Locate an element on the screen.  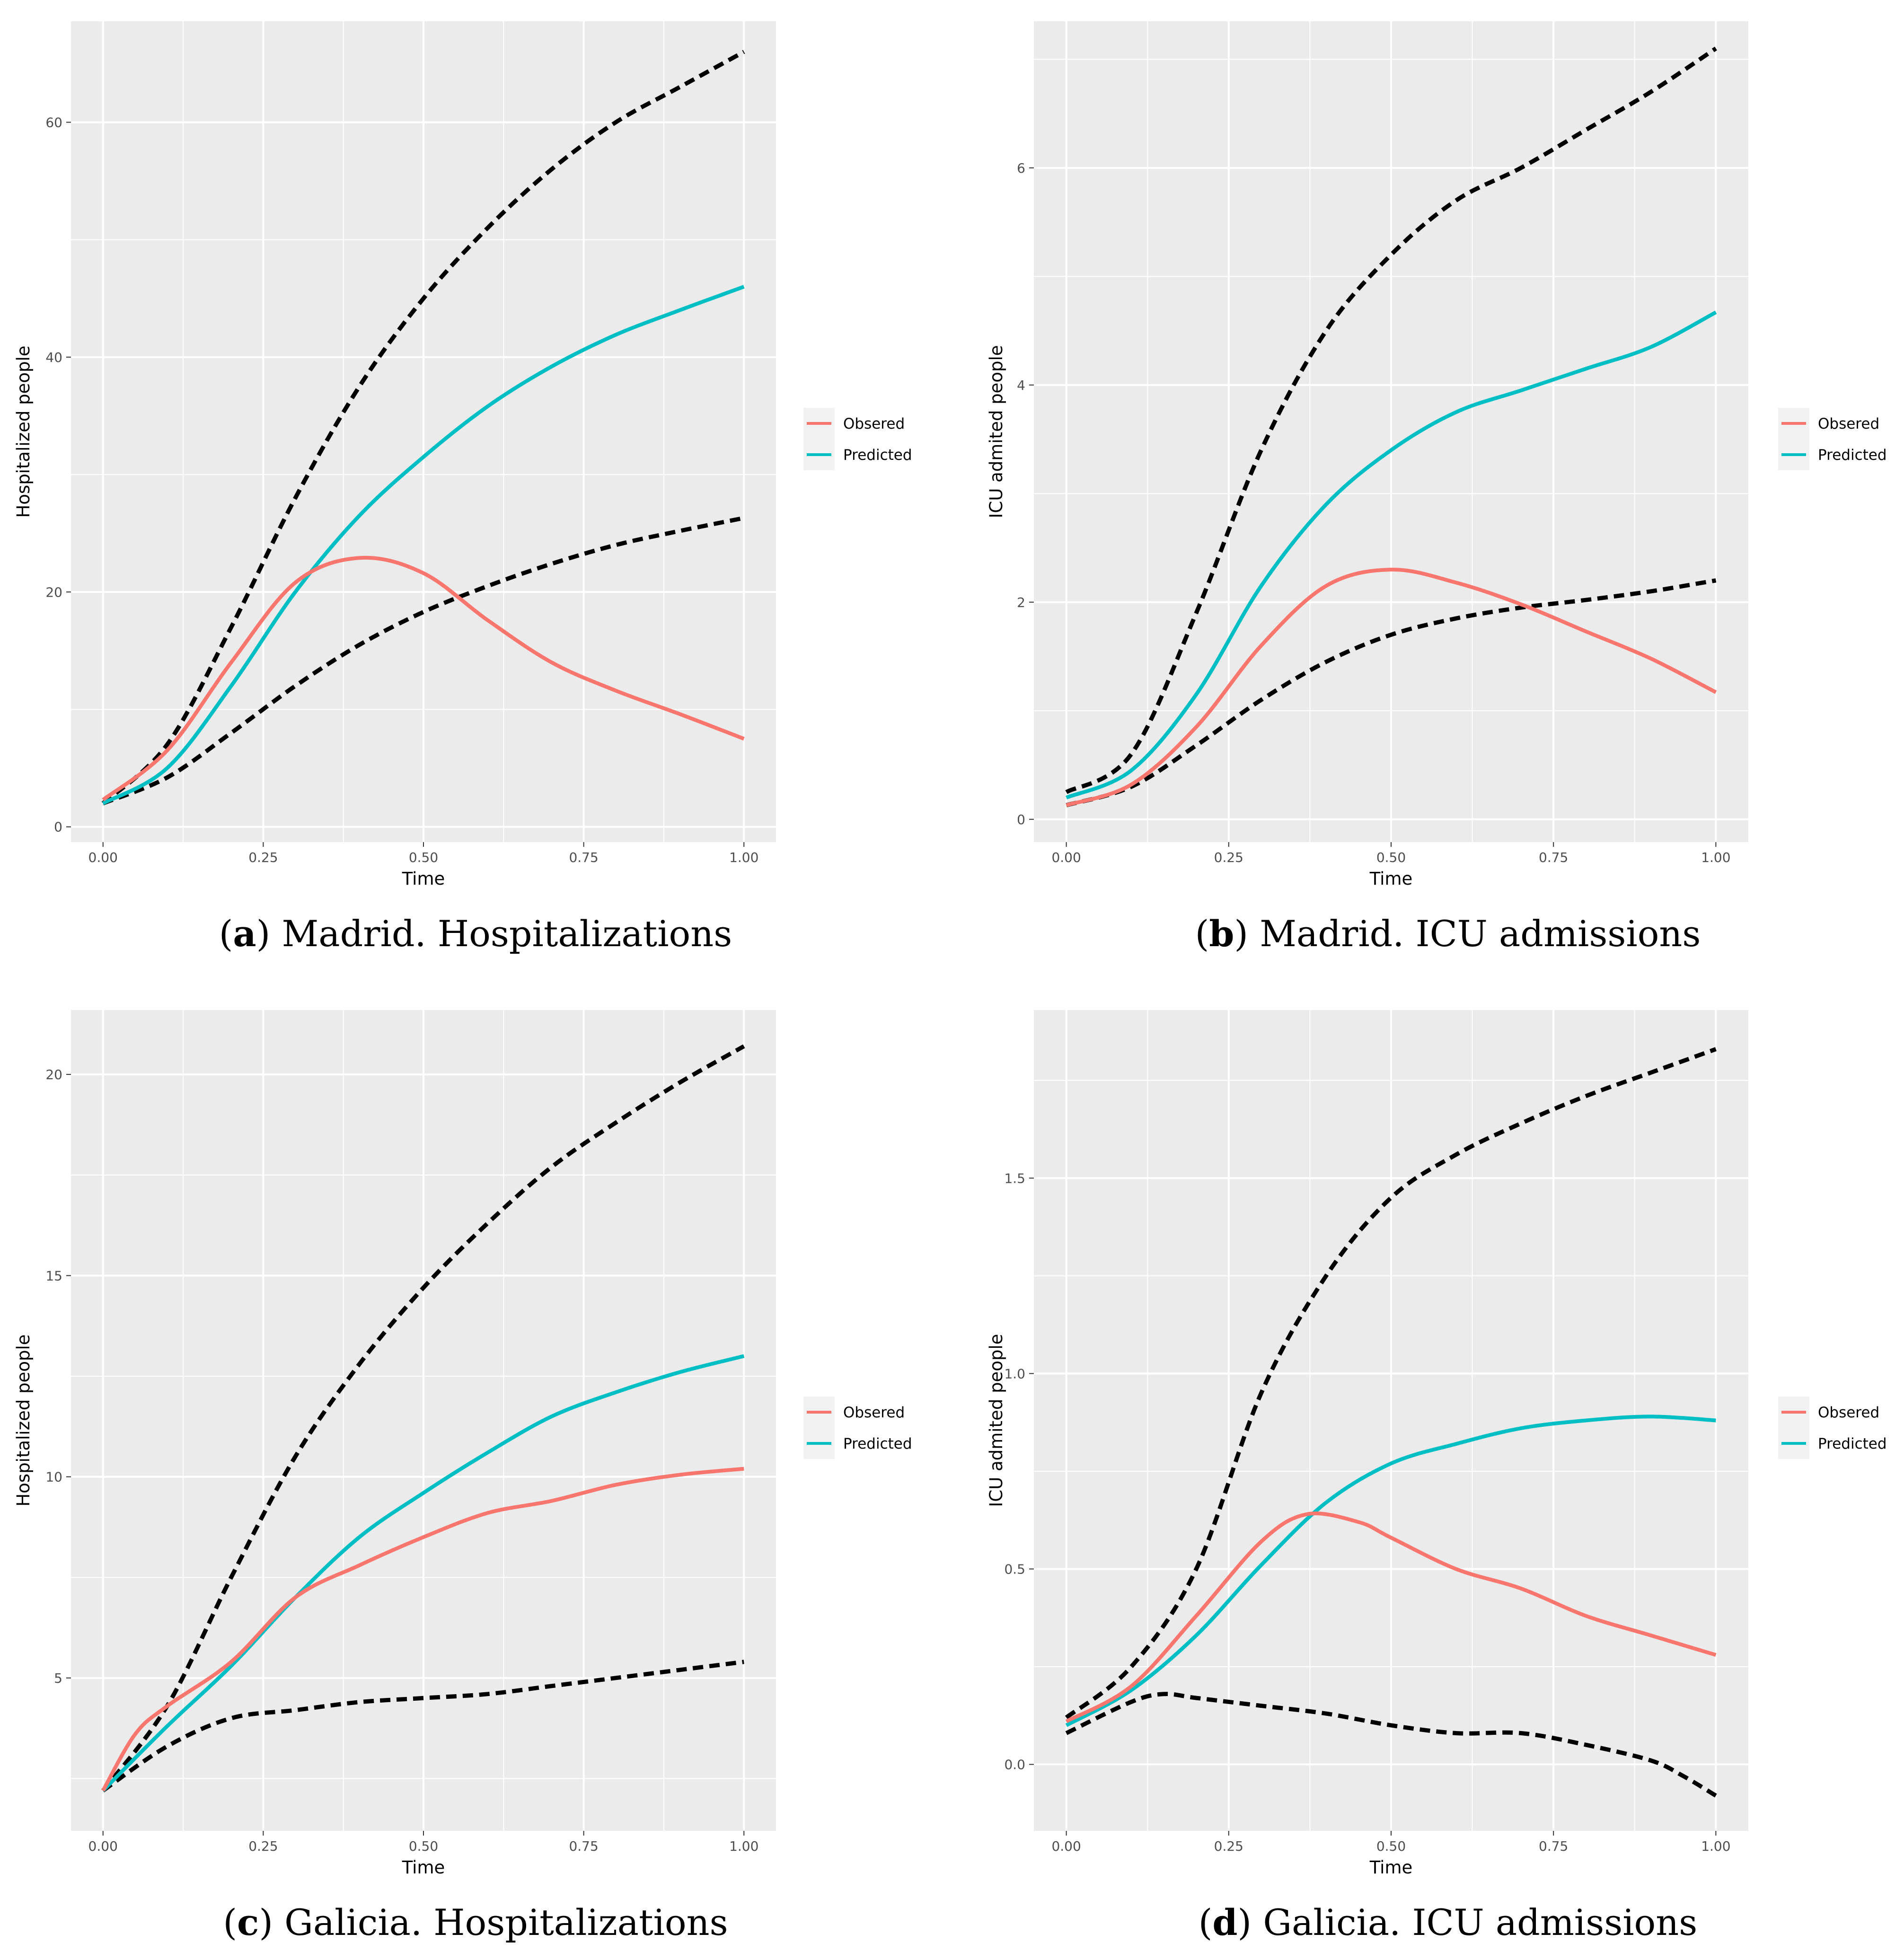
y-tick-label: 15 is located at coordinates (53, 1275).